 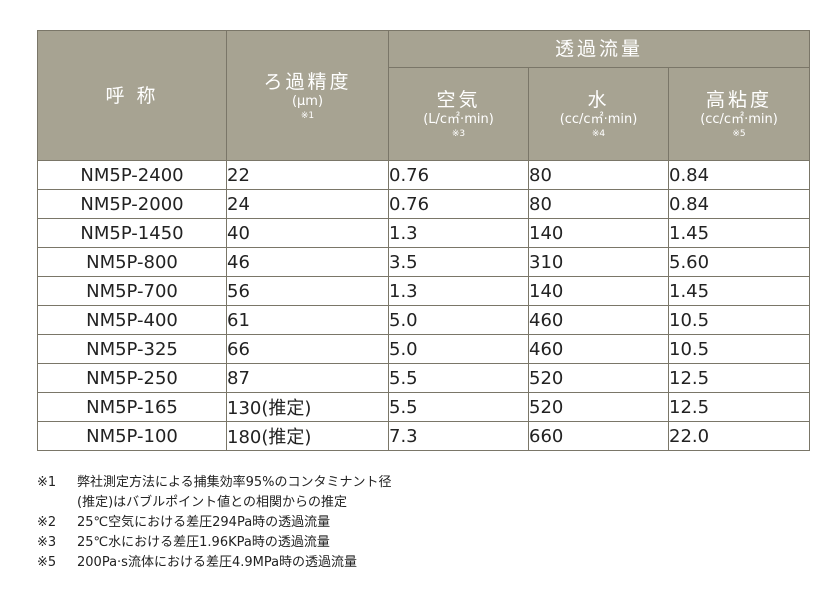 I want to click on table-row: NM5P-800 46 3.5 310 5.60, so click(x=423, y=262).